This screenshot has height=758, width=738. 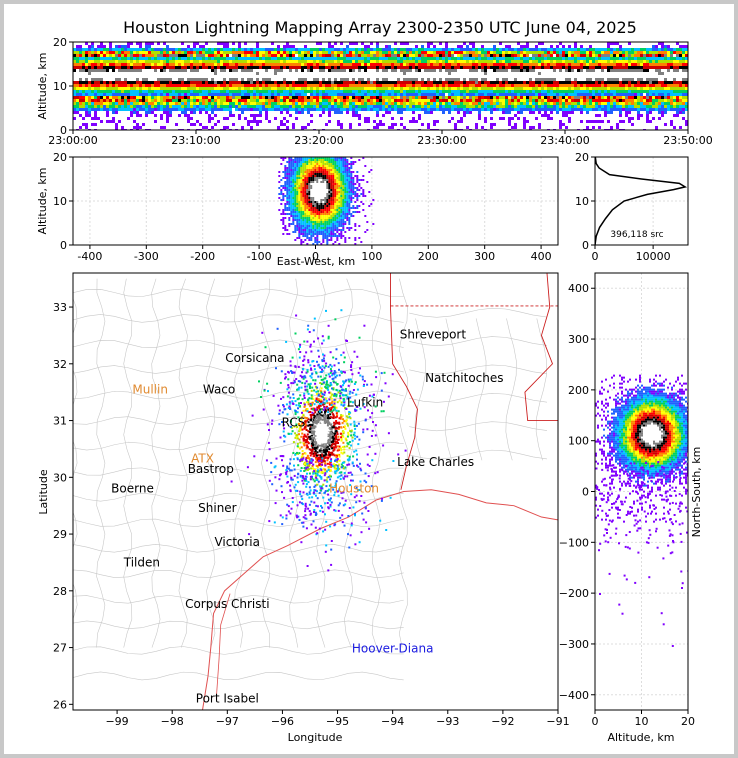 I want to click on barrier-island, so click(x=223, y=646).